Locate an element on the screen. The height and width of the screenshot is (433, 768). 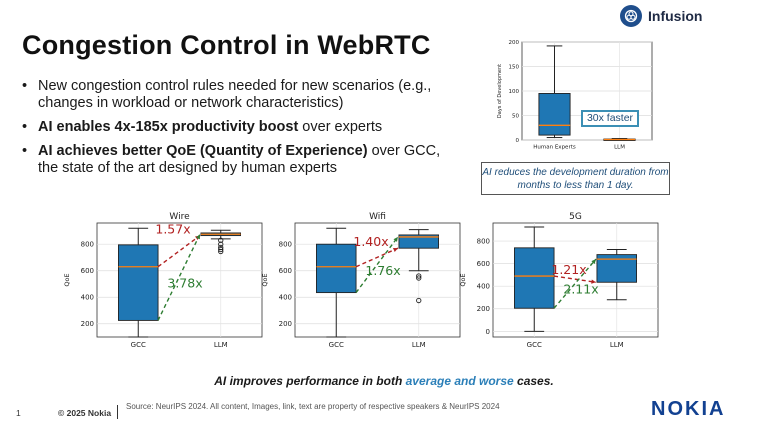
caption-pre: AI improves performance in both is located at coordinates (310, 381).